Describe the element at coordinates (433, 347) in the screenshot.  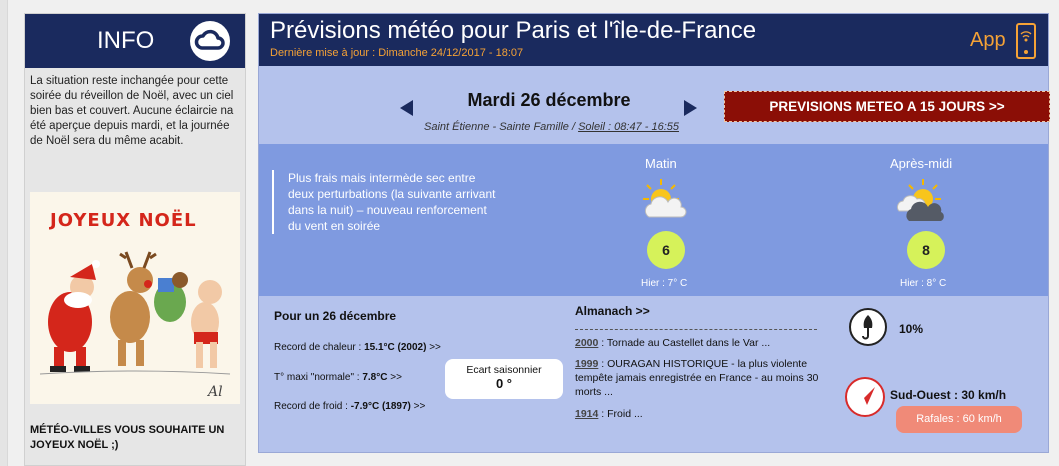
I see `heat-record-link: >>` at that location.